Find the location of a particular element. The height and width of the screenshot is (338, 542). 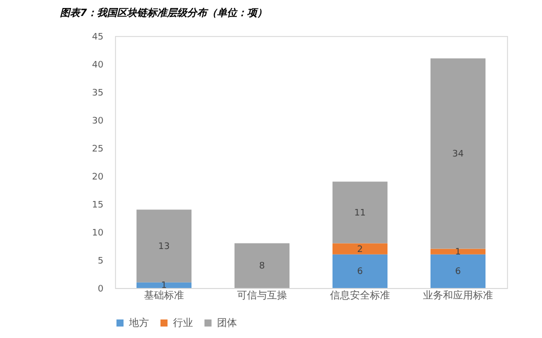

legend-label: 行业 is located at coordinates (183, 323).